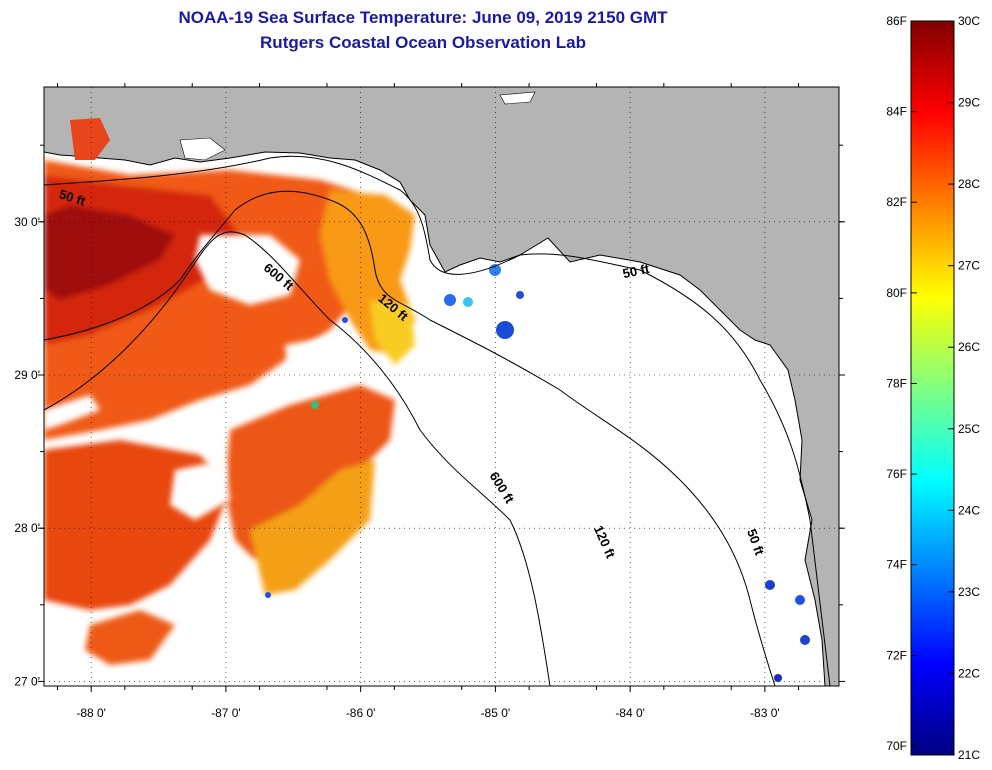 The image size is (992, 770). I want to click on cb-label-fahrenheit: 72F, so click(896, 655).